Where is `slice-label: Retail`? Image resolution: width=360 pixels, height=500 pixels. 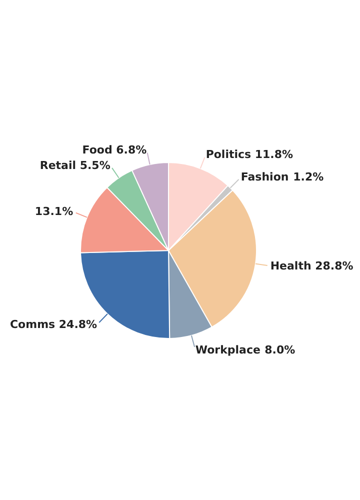
slice-label: Retail is located at coordinates (58, 165).